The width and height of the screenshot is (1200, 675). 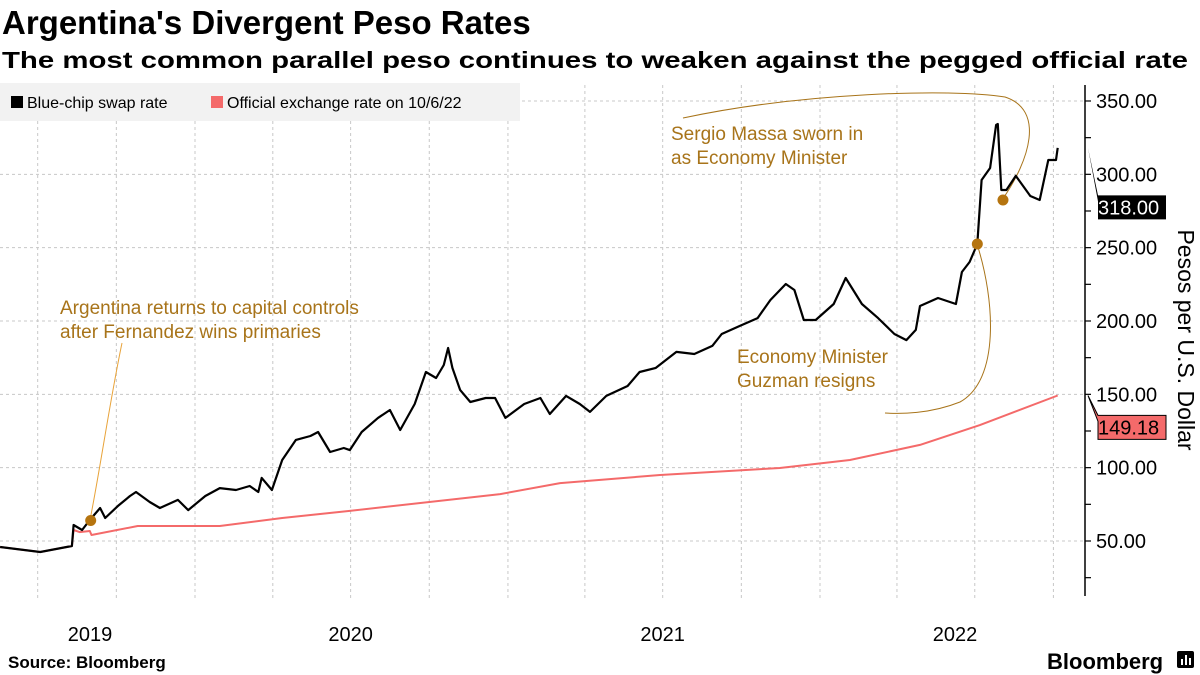 What do you see at coordinates (813, 369) in the screenshot?
I see `annotation-guzman: Economy Minister Guzman resigns` at bounding box center [813, 369].